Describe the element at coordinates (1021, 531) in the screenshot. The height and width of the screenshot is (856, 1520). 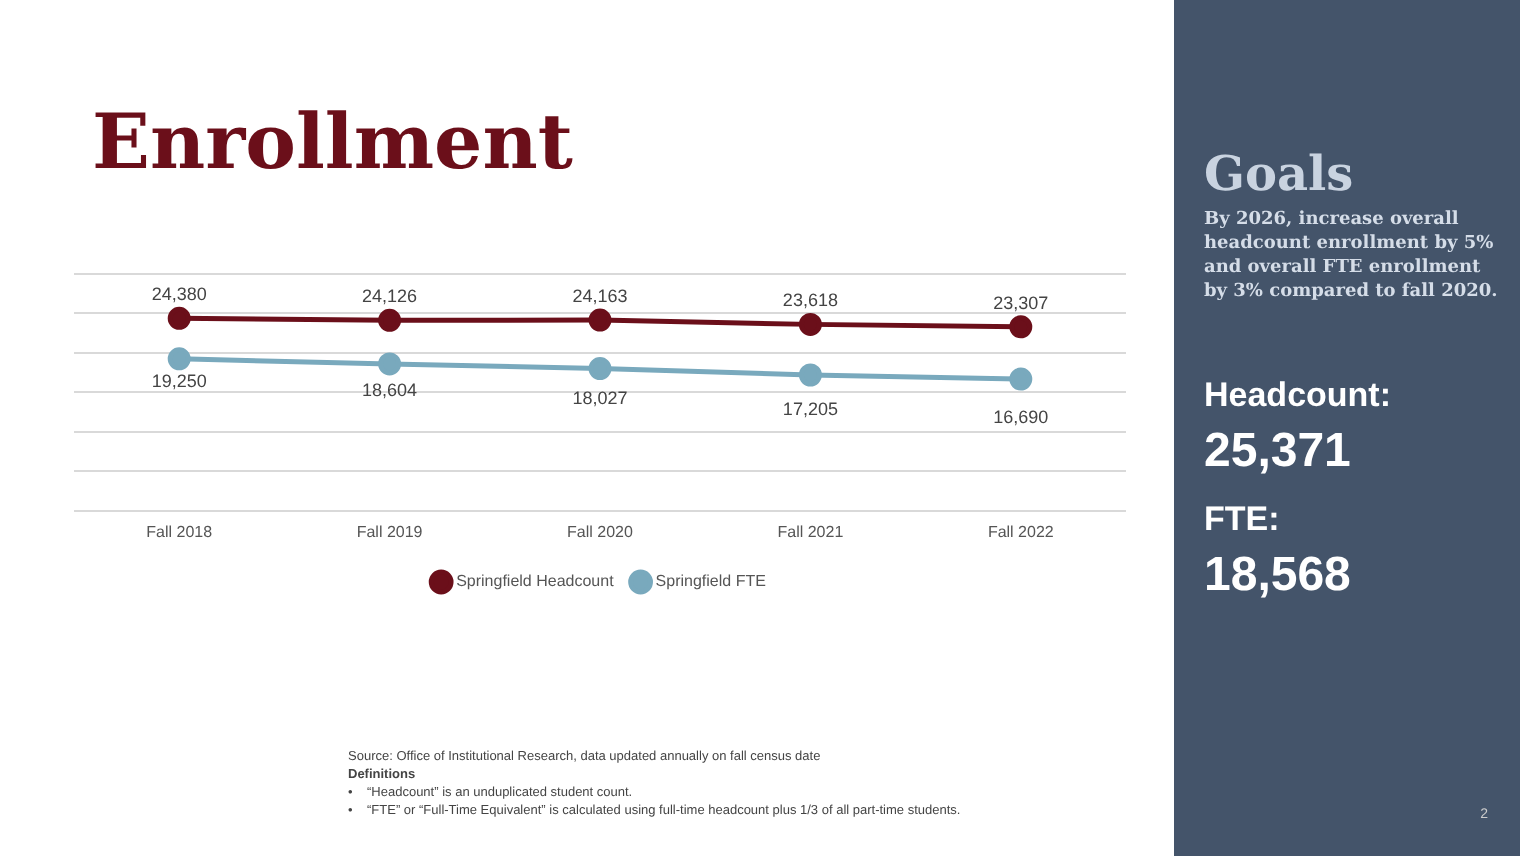
I see `x-tick-label: Fall 2022` at that location.